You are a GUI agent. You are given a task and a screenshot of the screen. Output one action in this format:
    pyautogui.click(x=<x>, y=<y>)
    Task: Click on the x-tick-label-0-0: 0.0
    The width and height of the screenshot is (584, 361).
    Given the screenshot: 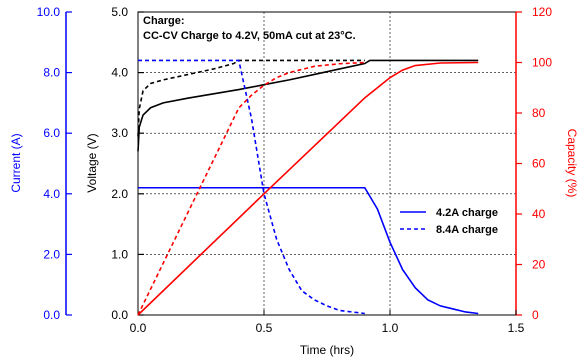 What is the action you would take?
    pyautogui.click(x=138, y=328)
    